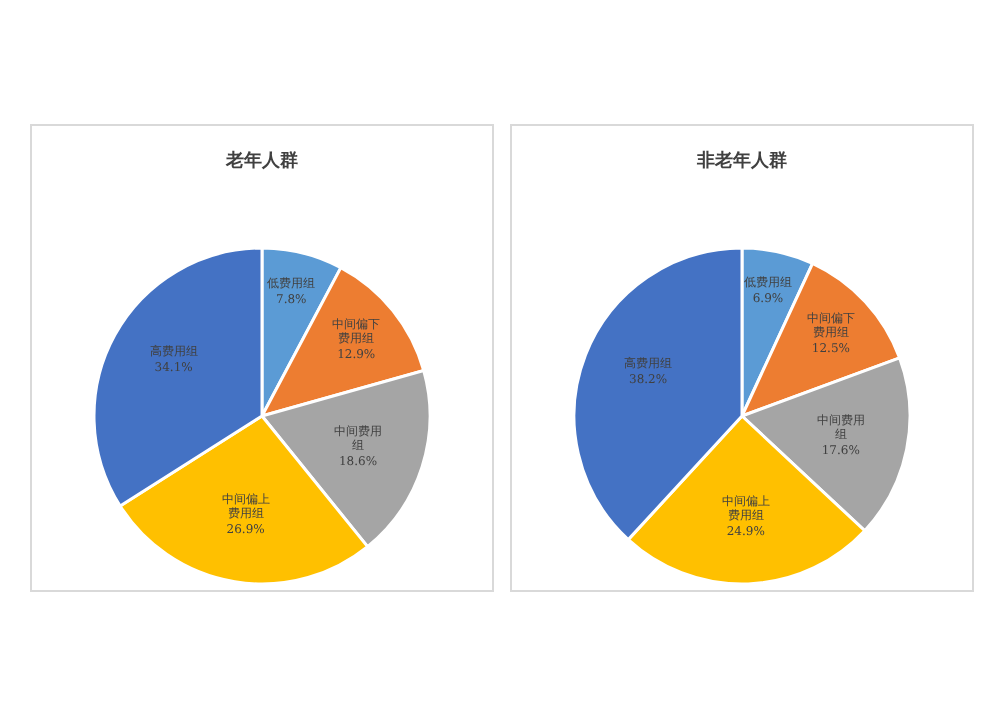 Image resolution: width=1000 pixels, height=724 pixels. What do you see at coordinates (741, 161) in the screenshot?
I see `chart-title: 非老年人群` at bounding box center [741, 161].